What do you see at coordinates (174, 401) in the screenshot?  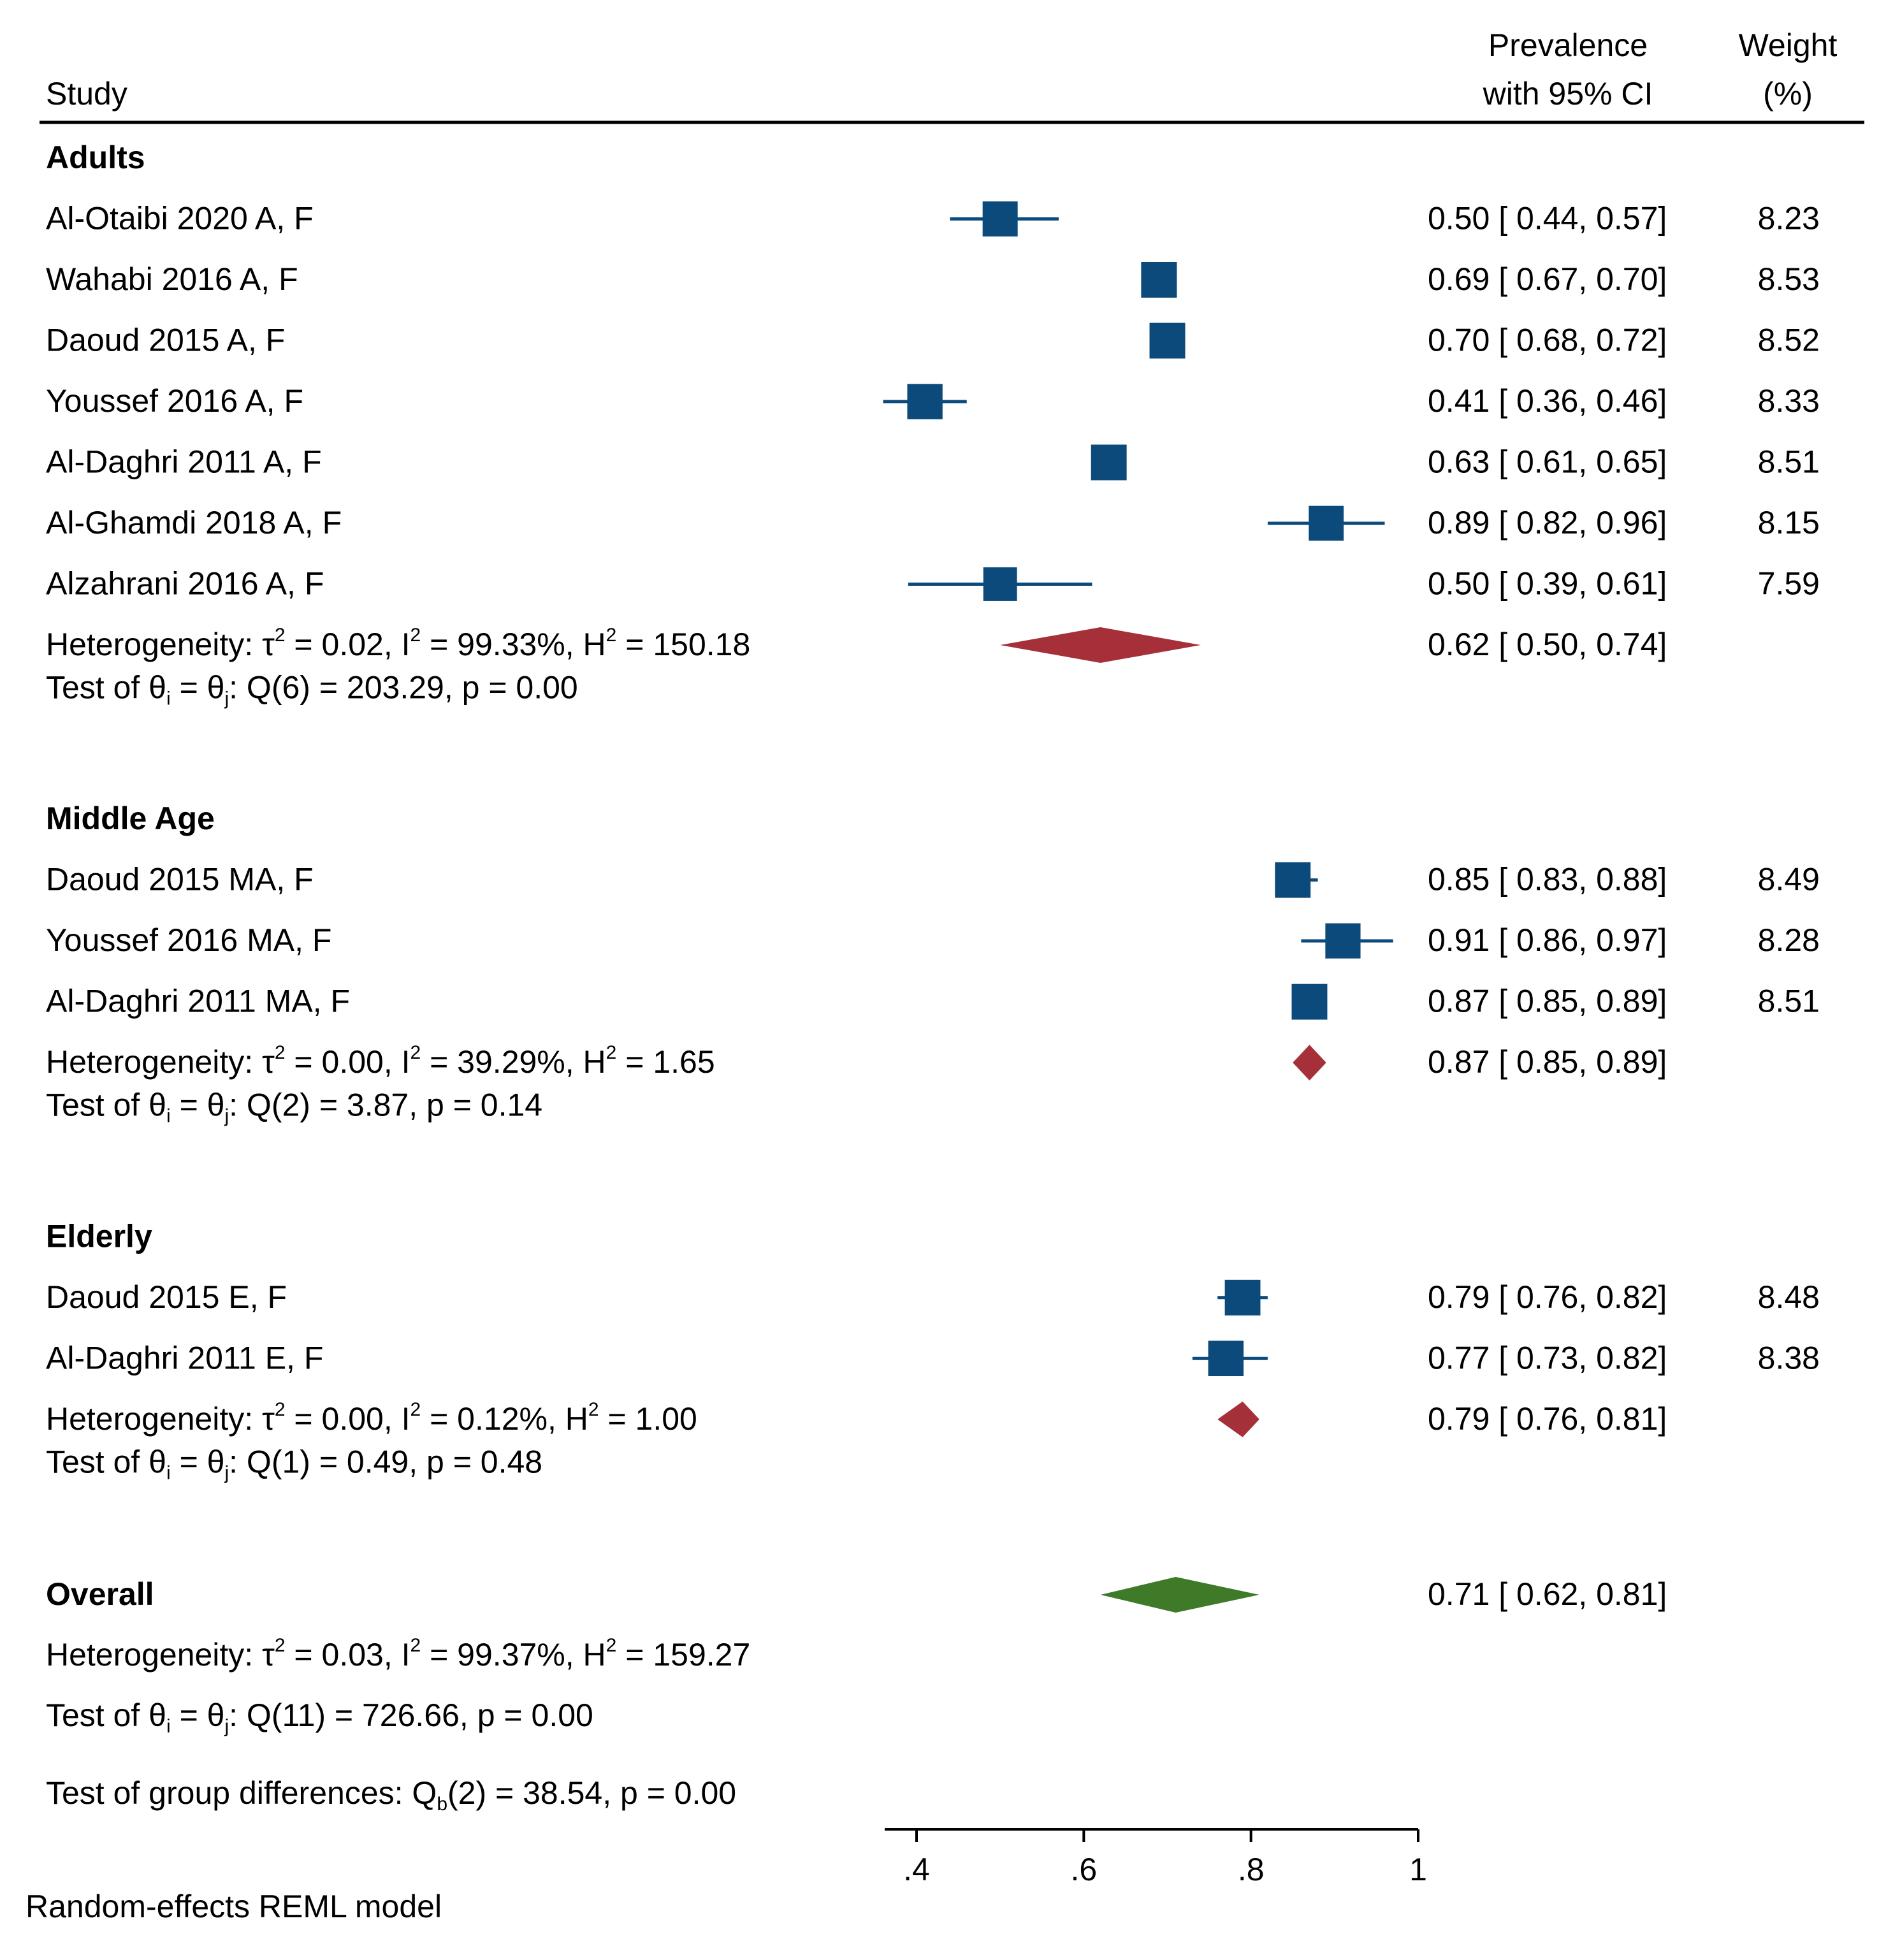 I see `study-label: Youssef 2016 A, F` at bounding box center [174, 401].